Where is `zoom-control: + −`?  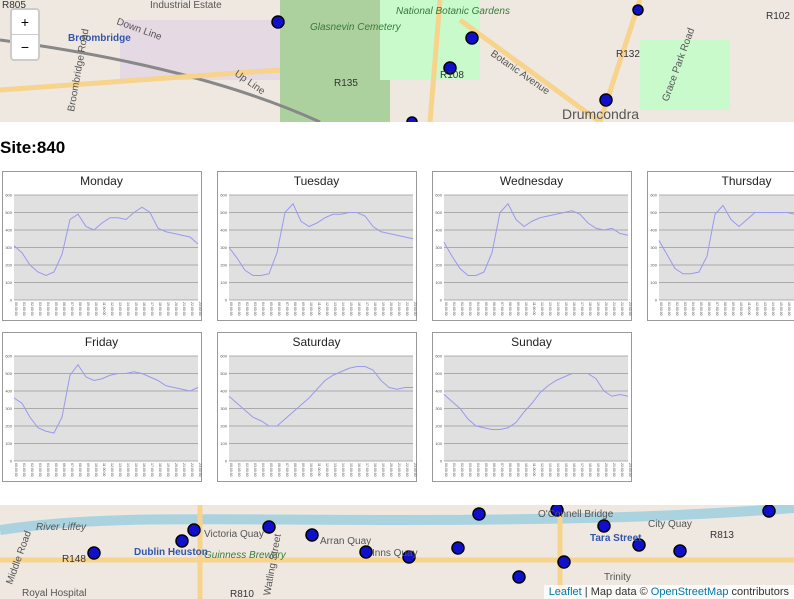 zoom-control: + − is located at coordinates (25, 34).